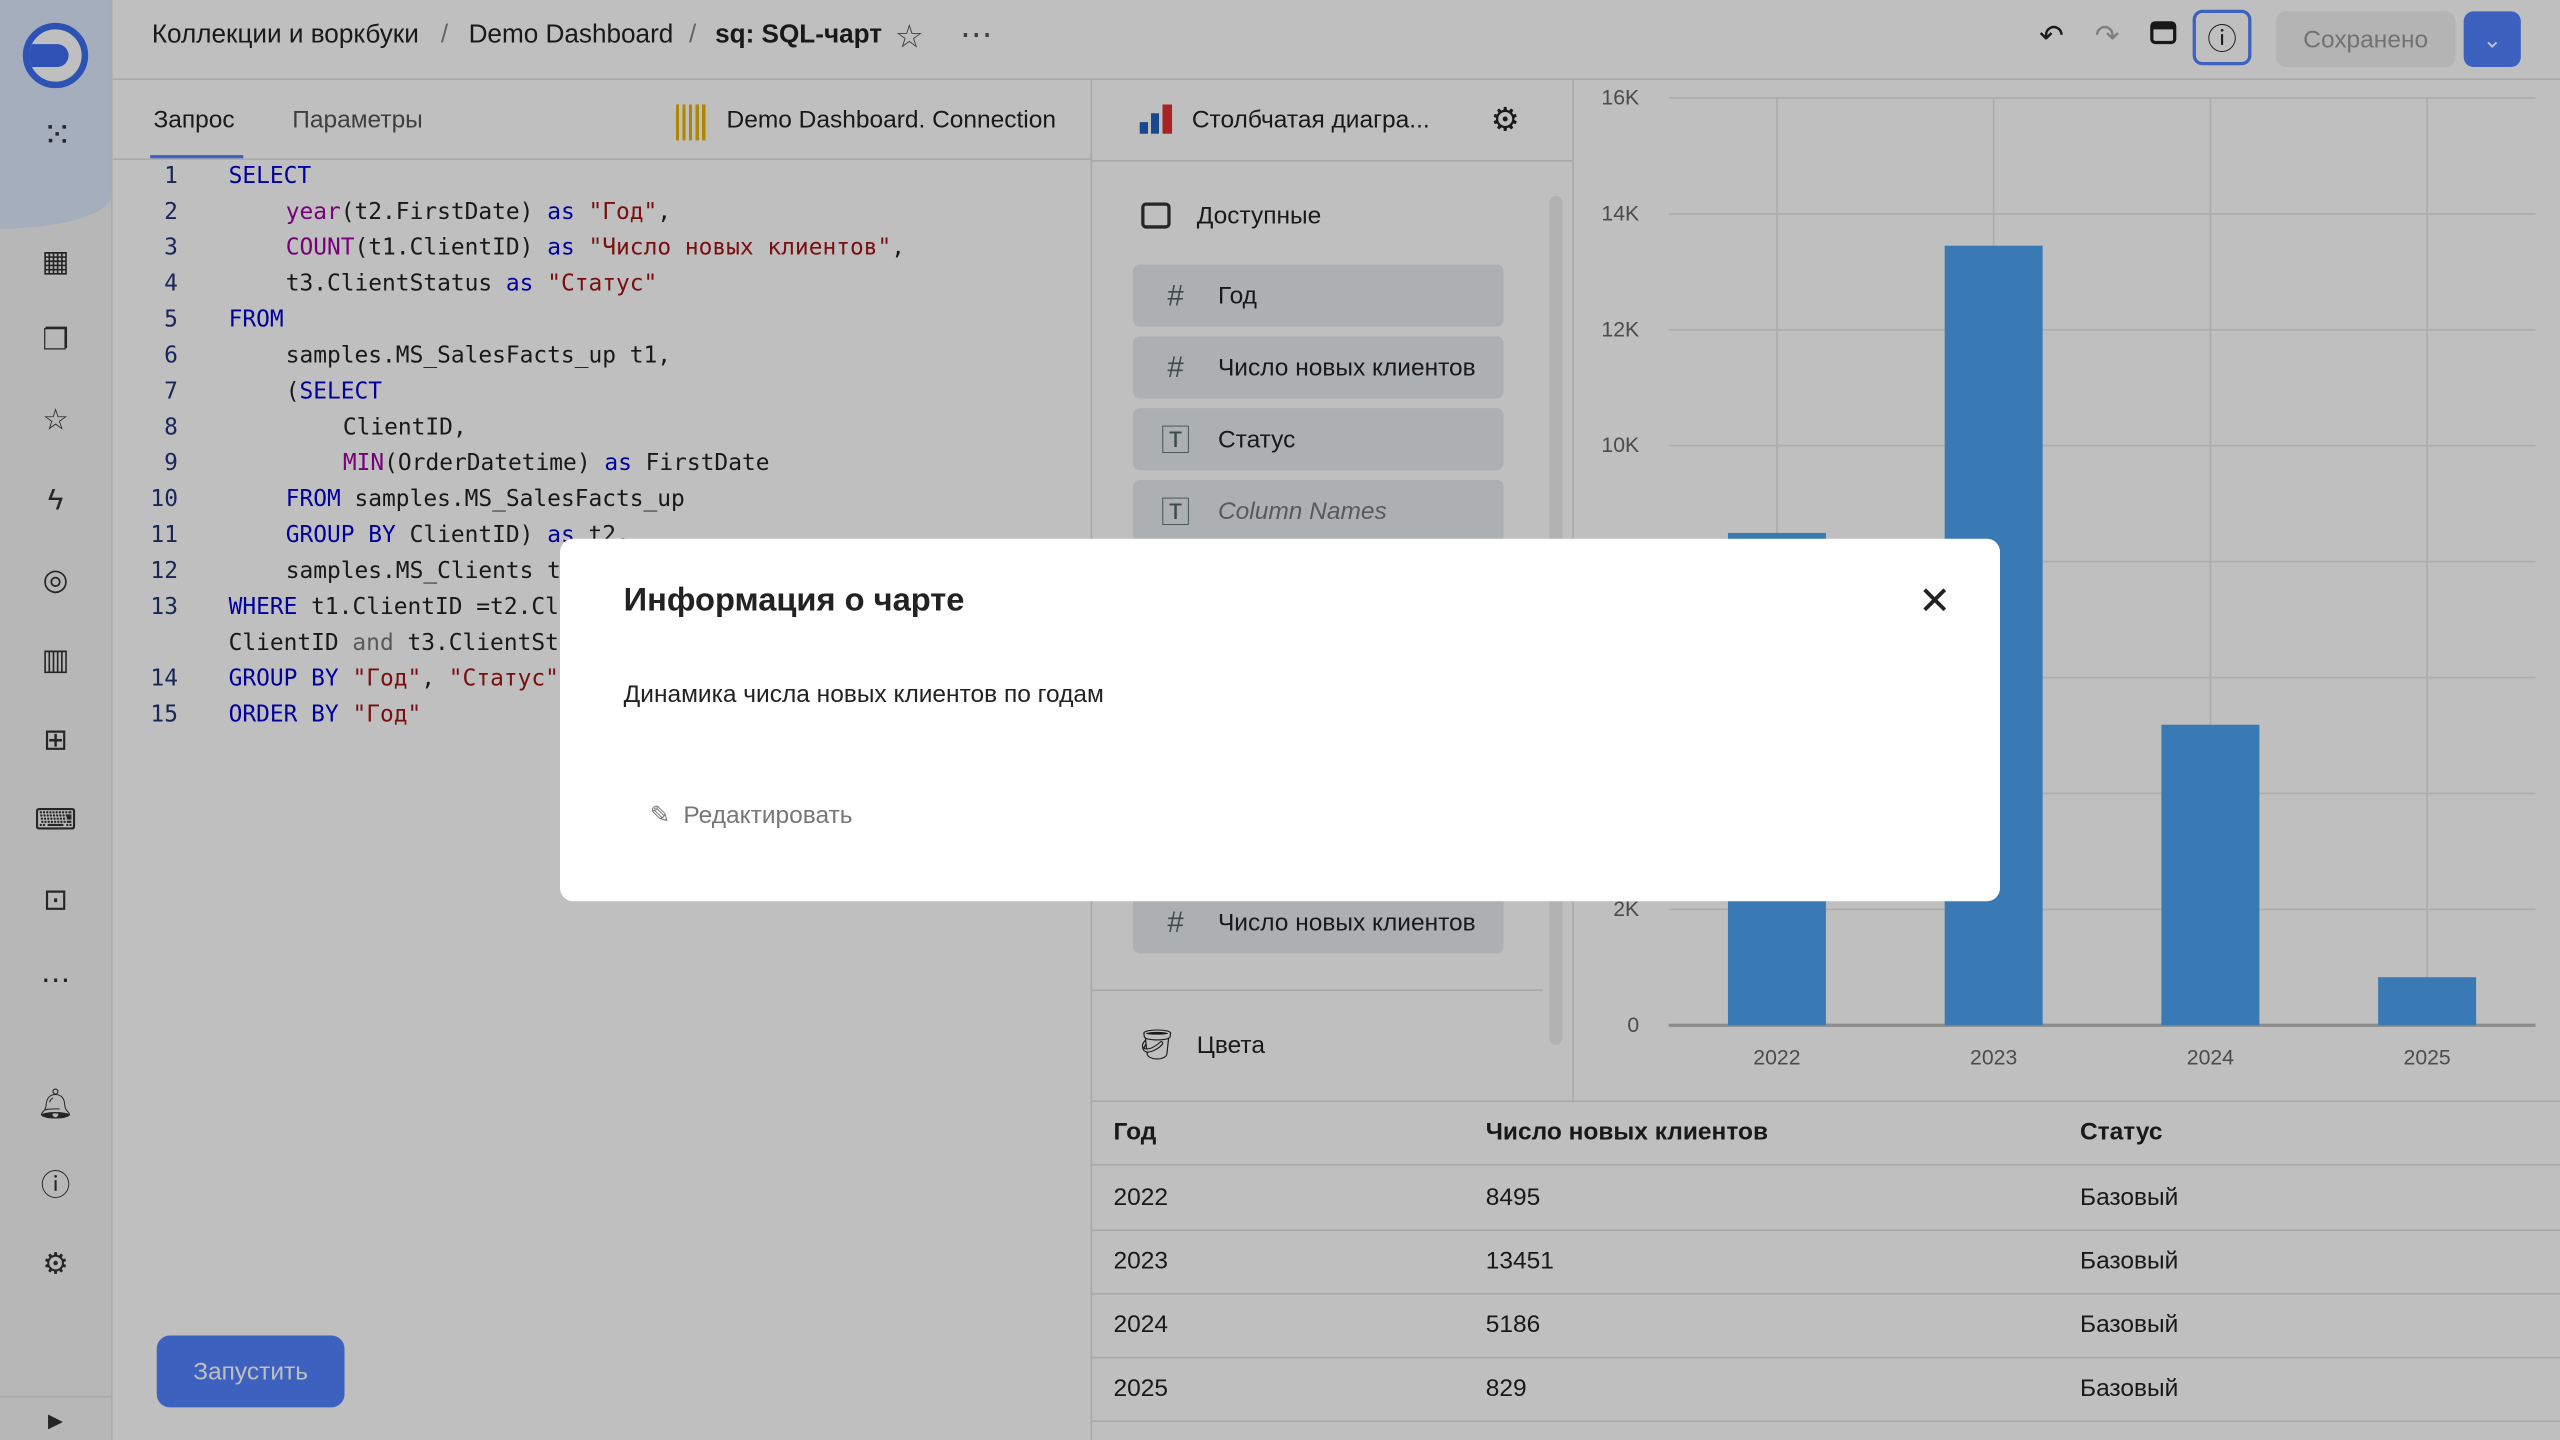 This screenshot has width=2560, height=1440. What do you see at coordinates (571, 35) in the screenshot?
I see `breadcrumb-dashboard: Demo Dashboard` at bounding box center [571, 35].